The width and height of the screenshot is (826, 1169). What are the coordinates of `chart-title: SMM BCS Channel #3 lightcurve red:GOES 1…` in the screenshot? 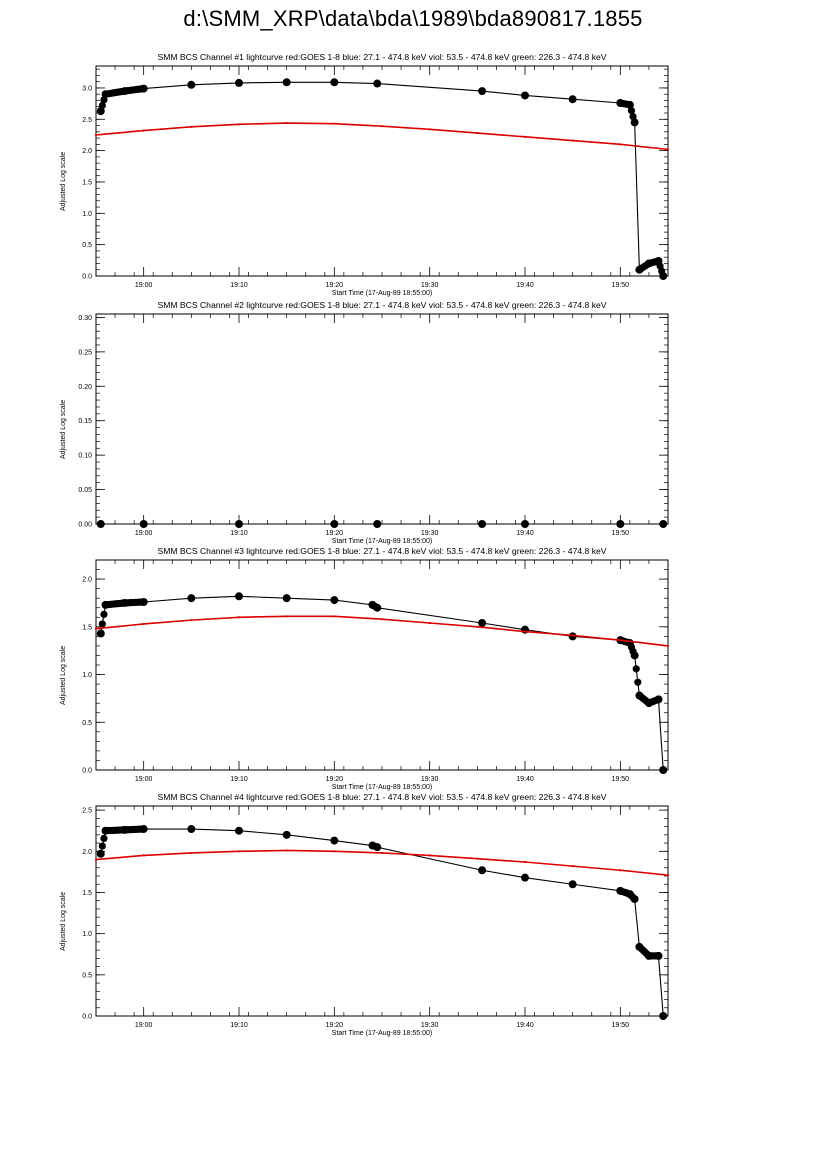 It's located at (382, 551).